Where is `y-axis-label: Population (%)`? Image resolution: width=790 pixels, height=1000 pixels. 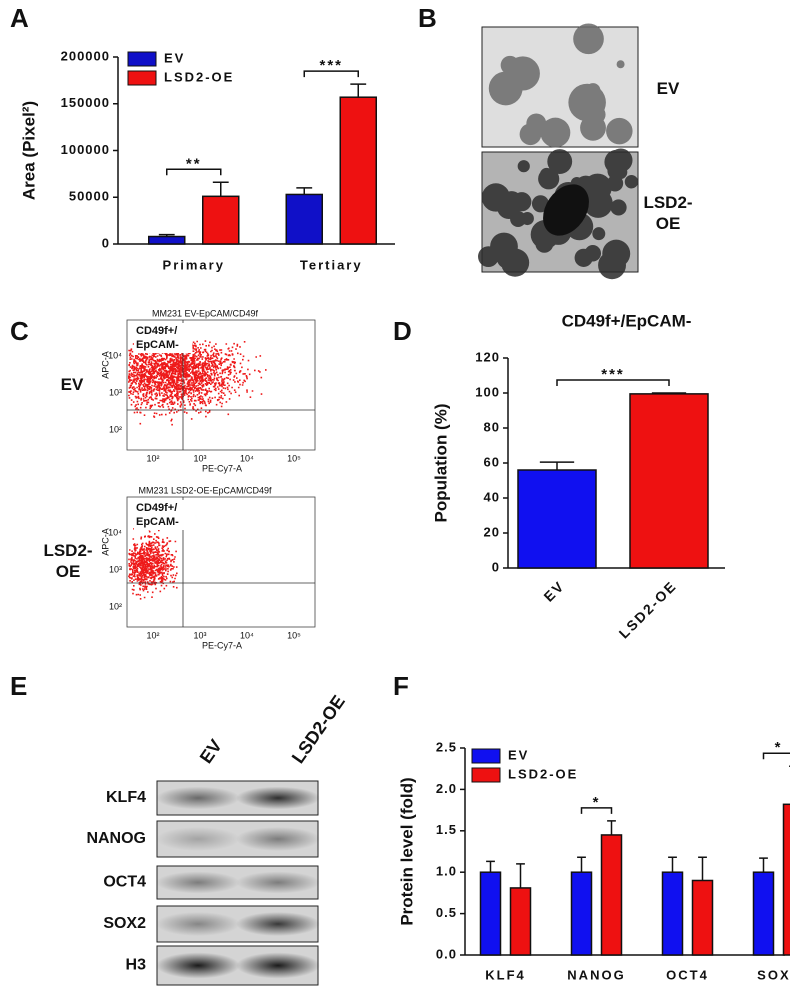 y-axis-label: Population (%) is located at coordinates (440, 463).